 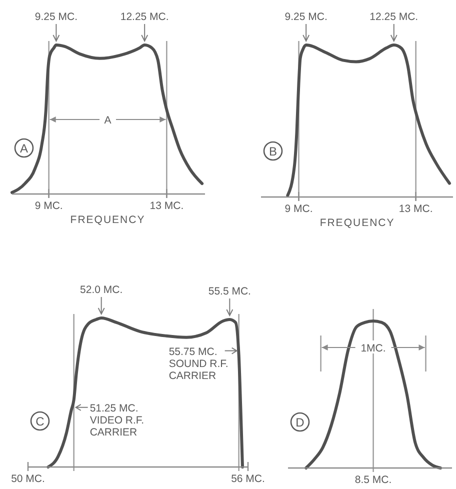 I want to click on annotation: D, so click(x=300, y=423).